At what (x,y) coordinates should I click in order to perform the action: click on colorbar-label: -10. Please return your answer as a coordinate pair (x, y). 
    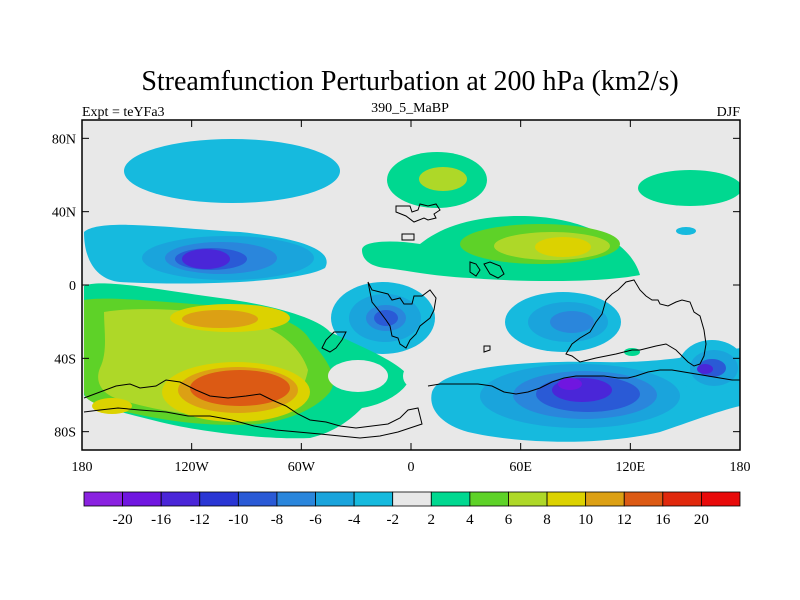
    Looking at the image, I should click on (238, 520).